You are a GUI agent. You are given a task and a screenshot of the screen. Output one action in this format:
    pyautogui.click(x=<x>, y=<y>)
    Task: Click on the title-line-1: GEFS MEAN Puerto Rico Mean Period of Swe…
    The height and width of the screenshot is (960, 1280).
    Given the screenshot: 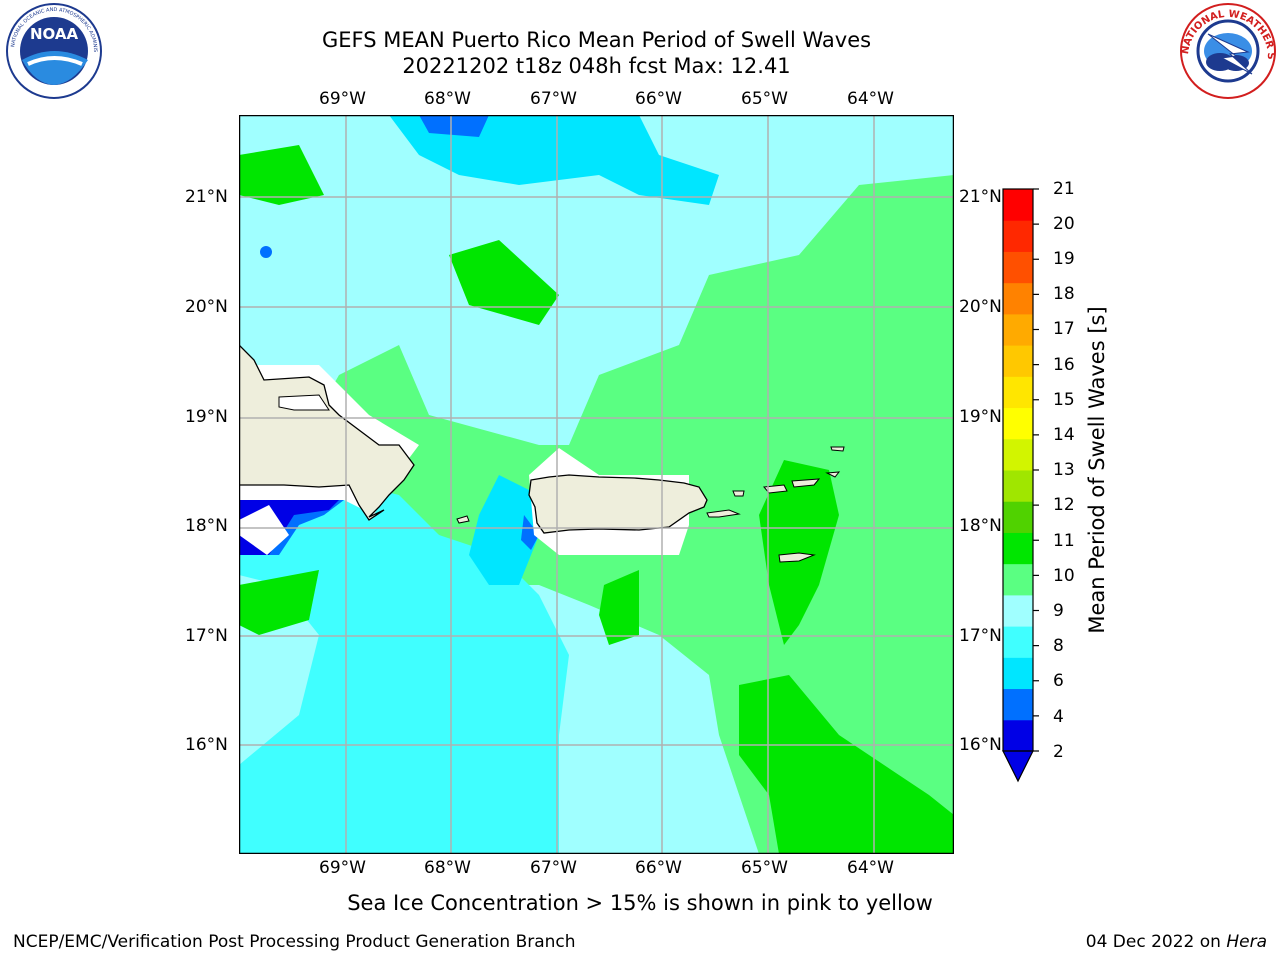 What is the action you would take?
    pyautogui.click(x=596, y=40)
    